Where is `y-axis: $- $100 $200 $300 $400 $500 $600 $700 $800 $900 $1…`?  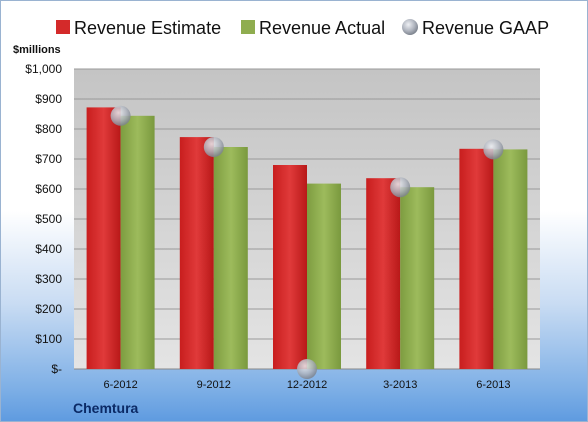
y-axis: $- $100 $200 $300 $400 $500 $600 $700 $800 $900 $1… is located at coordinates (43, 219).